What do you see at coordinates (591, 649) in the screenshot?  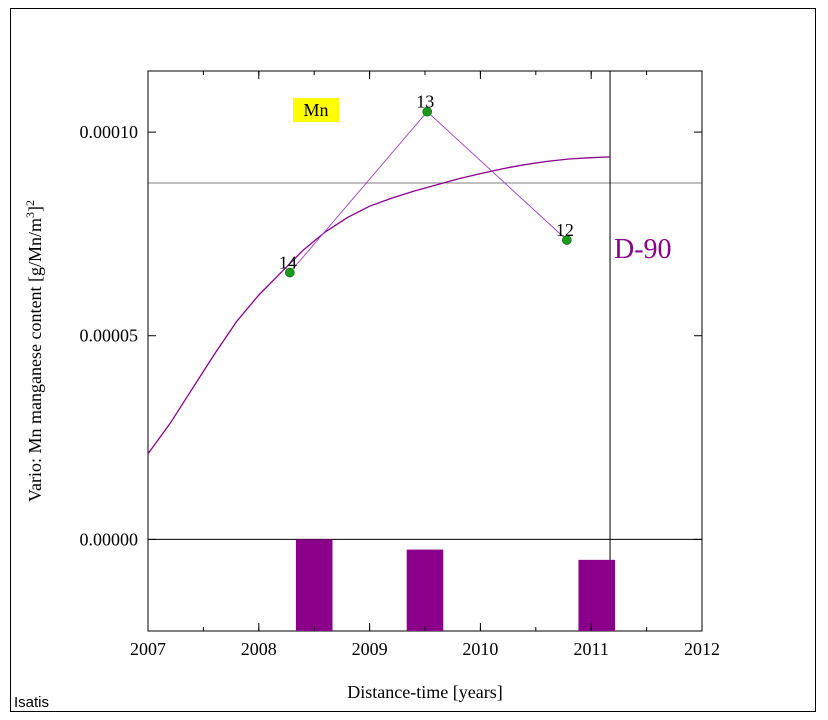 I see `x-tick-label: 2011` at bounding box center [591, 649].